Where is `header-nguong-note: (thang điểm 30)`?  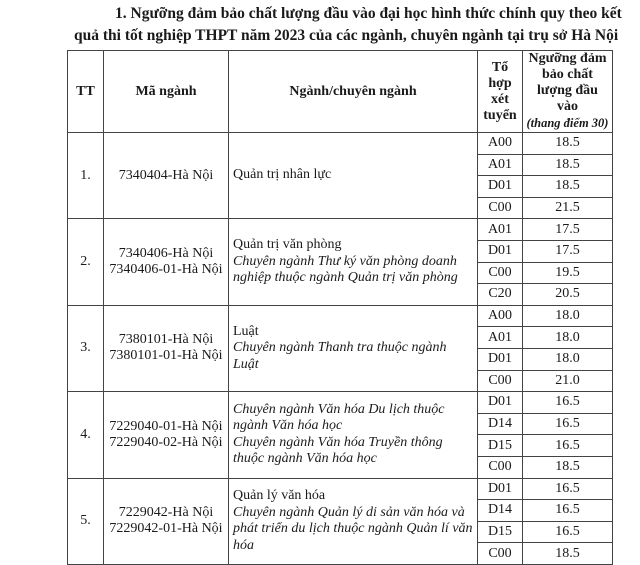 header-nguong-note: (thang điểm 30) is located at coordinates (567, 123).